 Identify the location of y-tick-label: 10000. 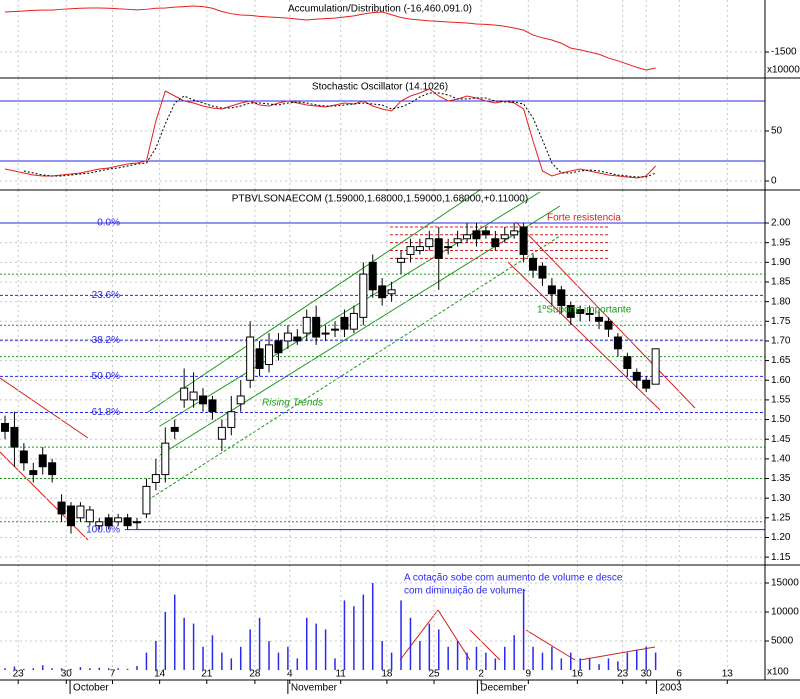
(785, 612).